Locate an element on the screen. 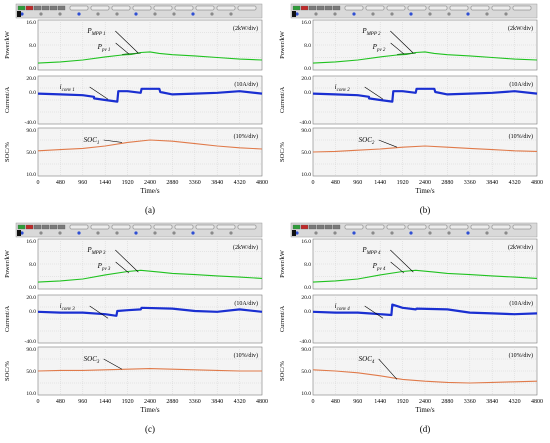  subplot-1: 16.0 8.0 0.0 Power/kW (2kW/div) PMPP 1 Ppv 1 is located at coordinates (133, 45).